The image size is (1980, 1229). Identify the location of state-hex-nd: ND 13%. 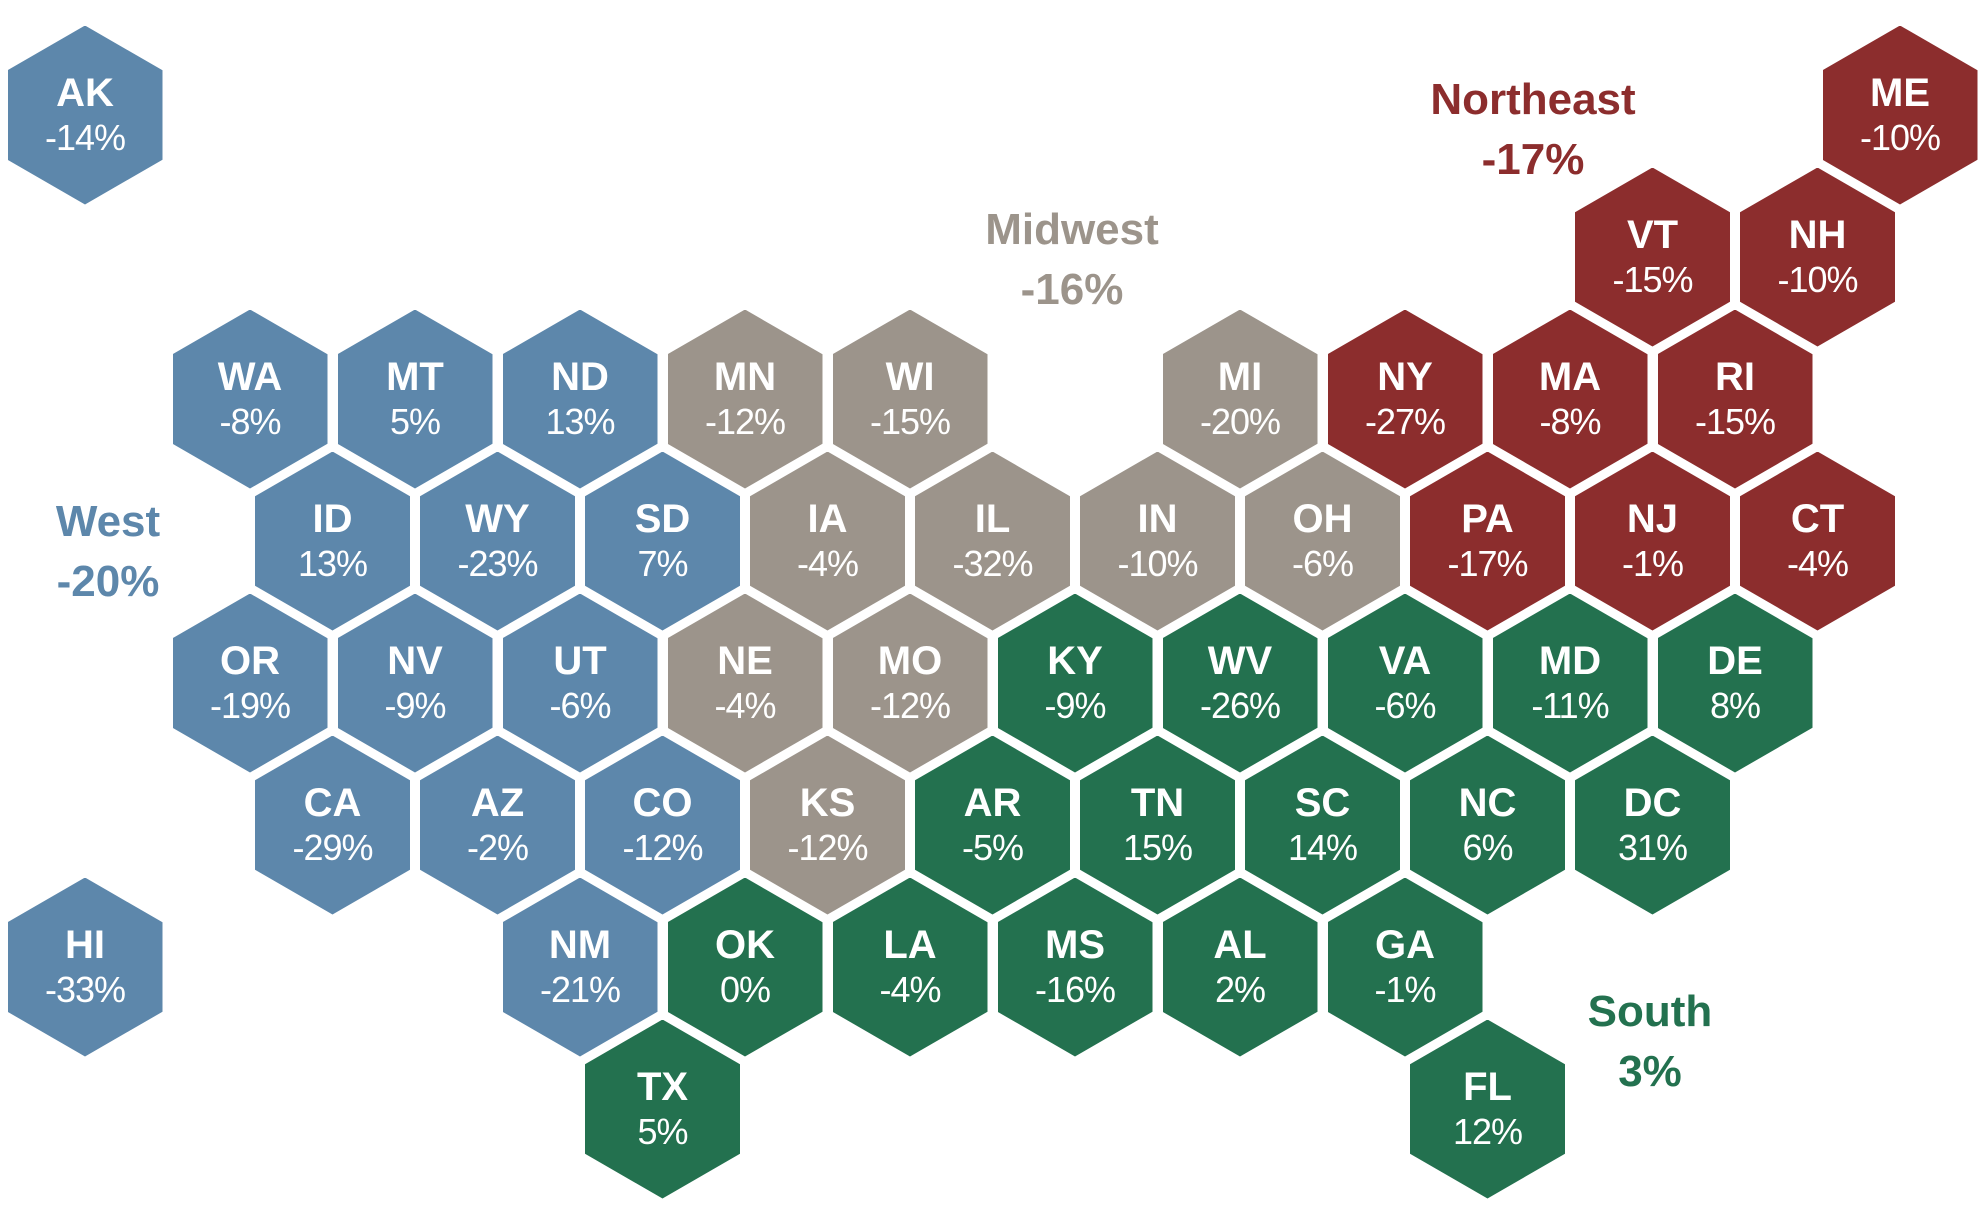
(580, 399).